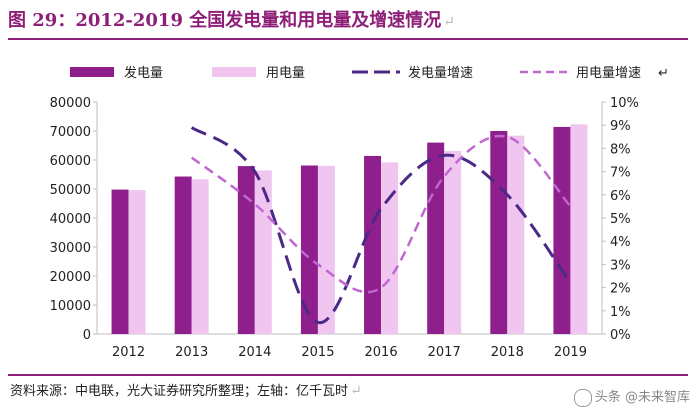 The width and height of the screenshot is (700, 417). Describe the element at coordinates (620, 289) in the screenshot. I see `right-tick-label: 2%` at that location.